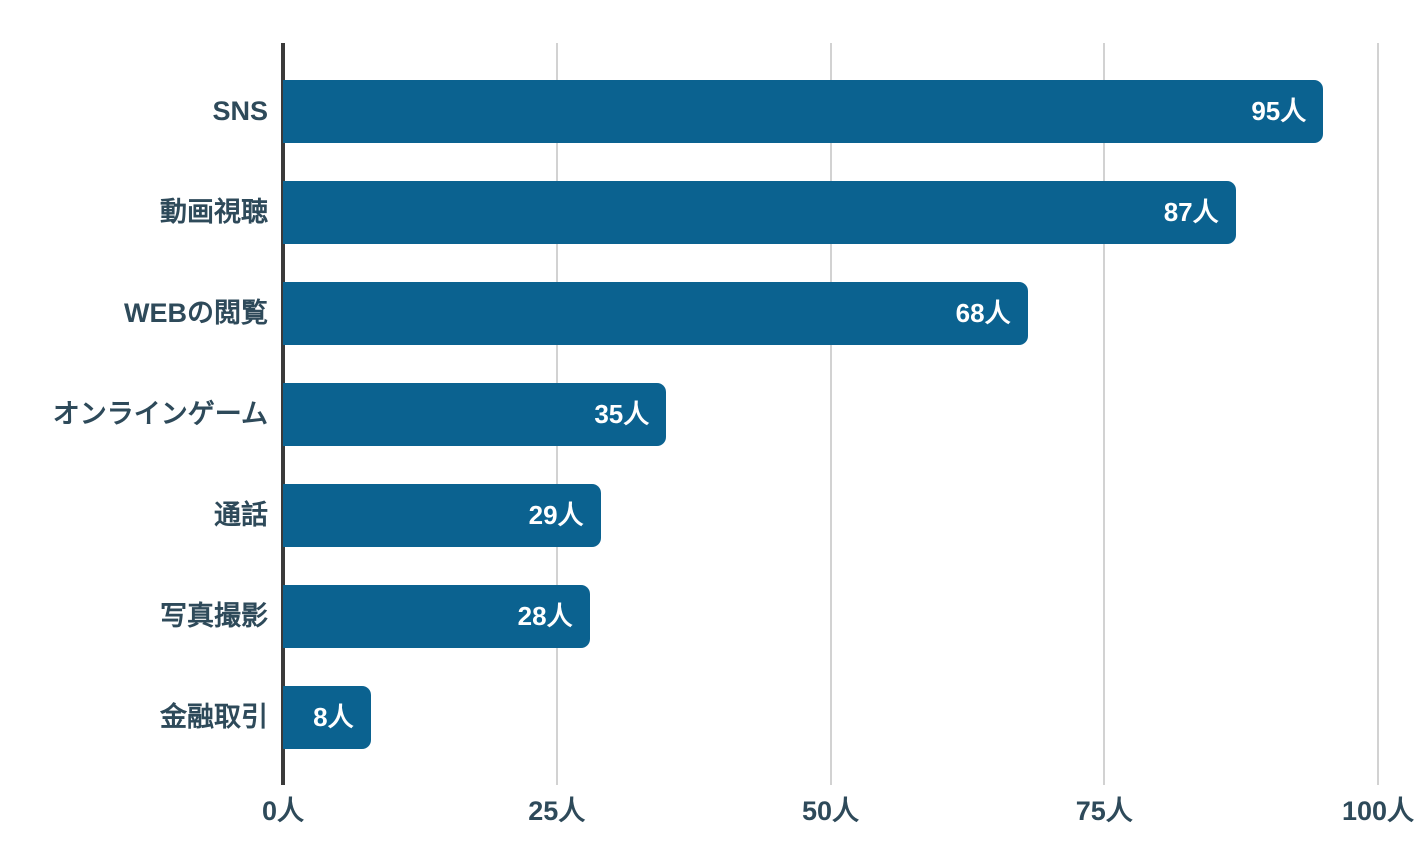 Image resolution: width=1422 pixels, height=866 pixels. What do you see at coordinates (283, 811) in the screenshot?
I see `x-axis-tick-label: 0人` at bounding box center [283, 811].